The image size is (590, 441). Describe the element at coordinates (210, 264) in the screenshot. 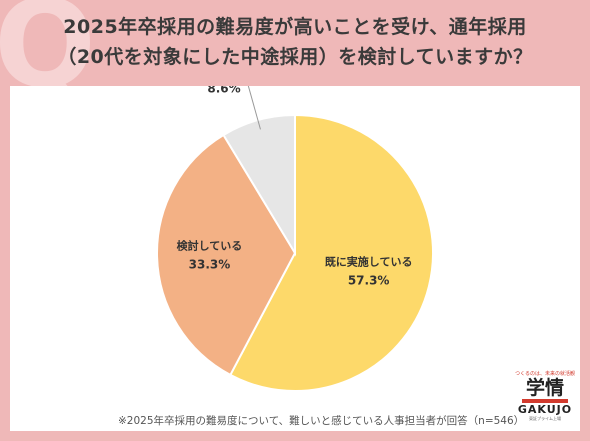

I see `slice-value-label: 33.3%` at that location.